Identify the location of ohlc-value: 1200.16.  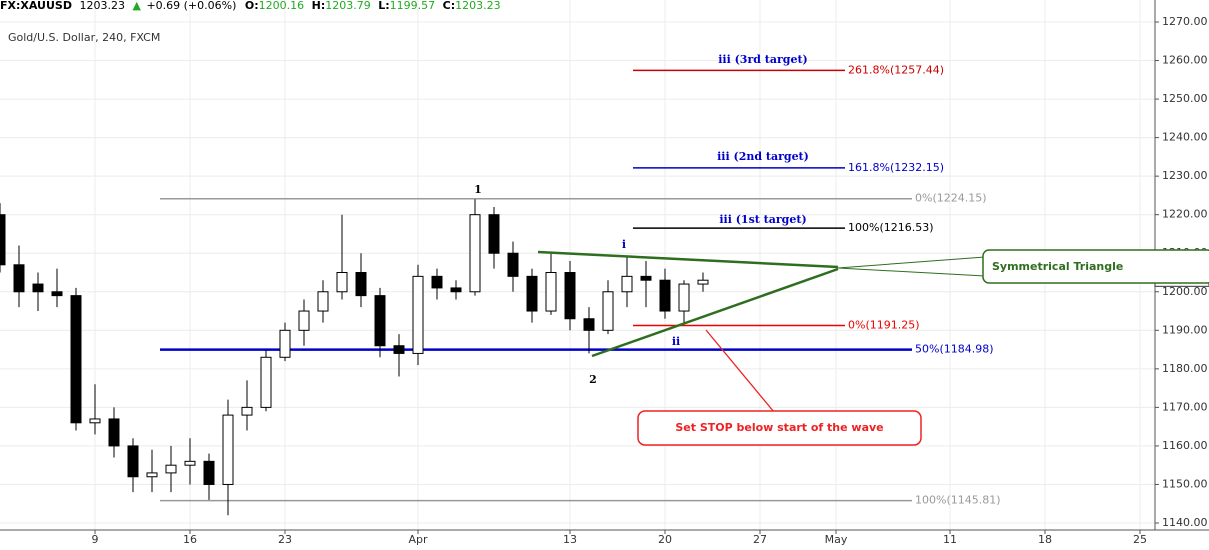
(282, 6).